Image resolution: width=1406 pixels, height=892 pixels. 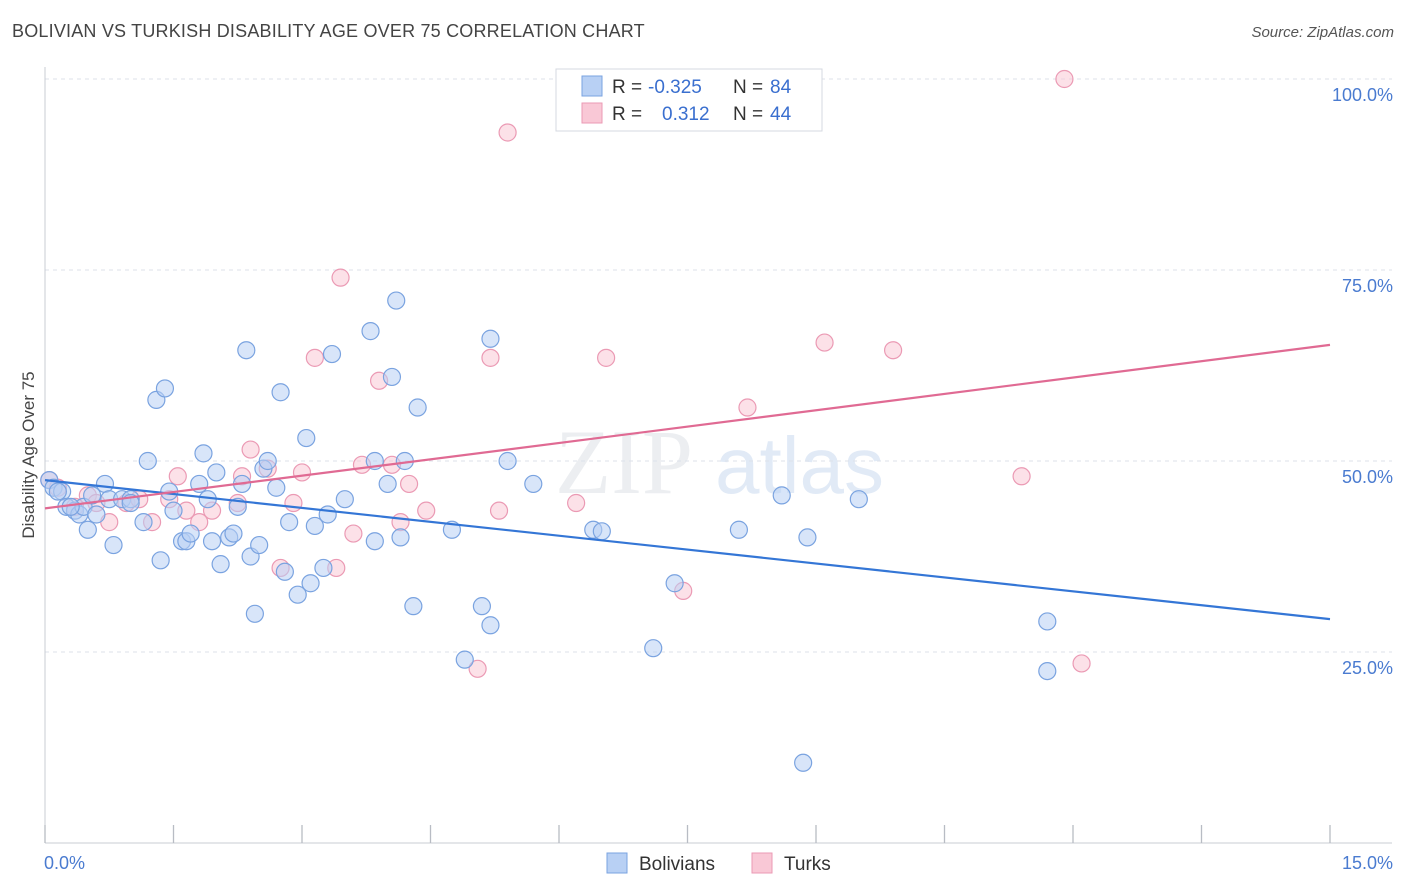 I want to click on bottom-legend-turks: Turks, so click(x=807, y=864).